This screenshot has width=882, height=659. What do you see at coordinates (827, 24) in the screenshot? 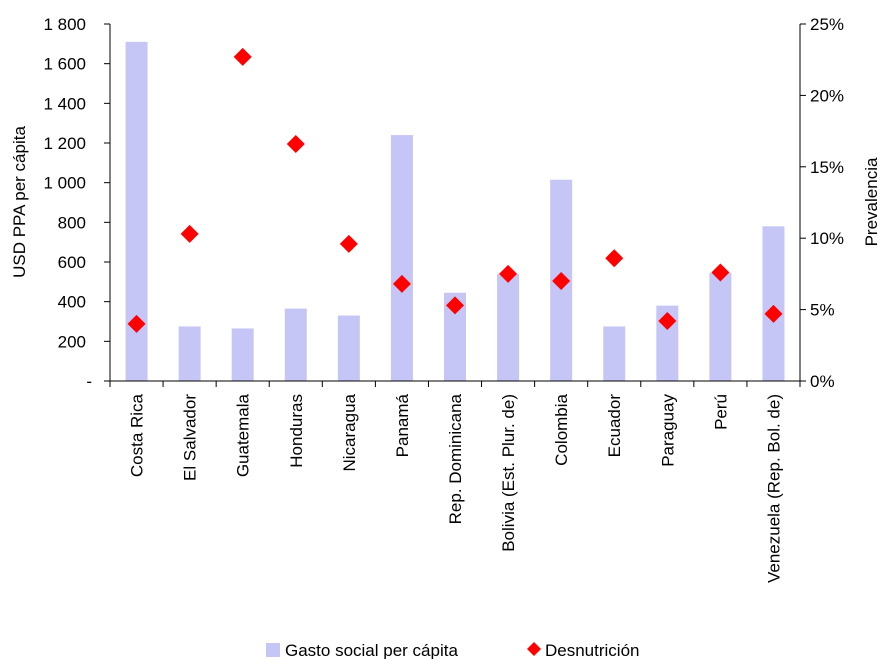
I see `y2-tick-label: 25%` at bounding box center [827, 24].